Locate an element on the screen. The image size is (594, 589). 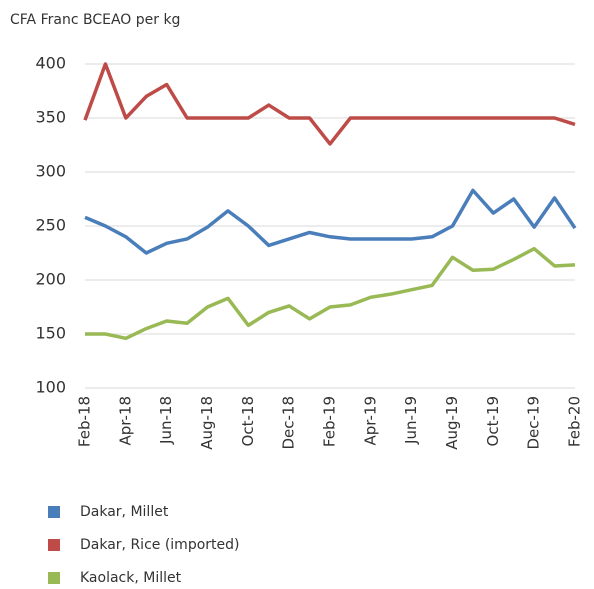
y-tick-label: 300 is located at coordinates (50, 171).